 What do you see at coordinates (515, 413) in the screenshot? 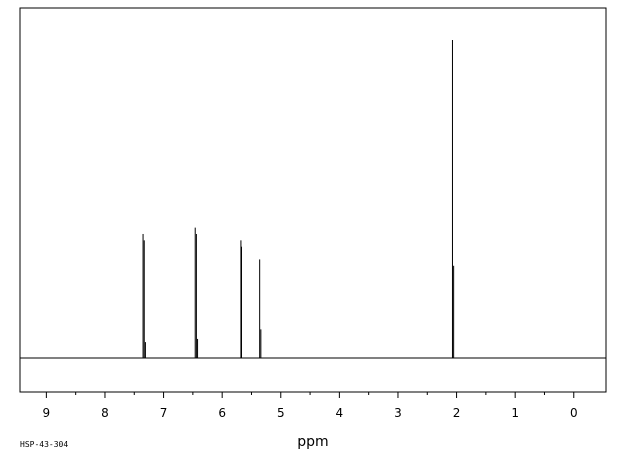
I see `tick-label-8: 1` at bounding box center [515, 413].